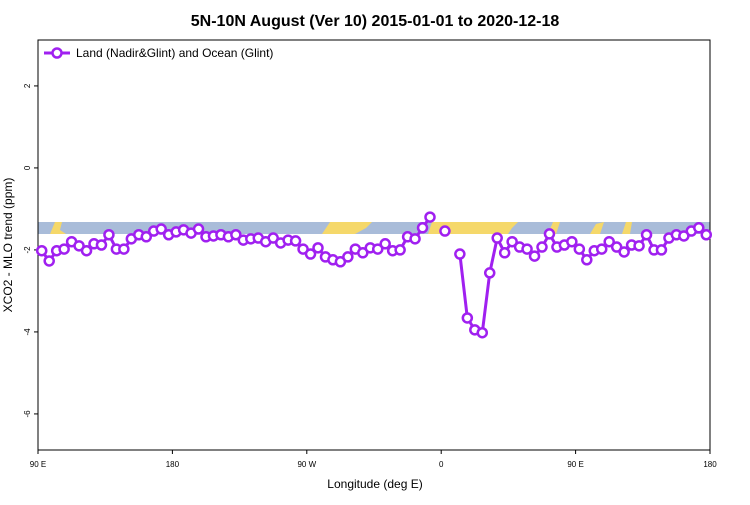 The image size is (750, 505). What do you see at coordinates (583, 280) in the screenshot?
I see `series-line` at bounding box center [583, 280].